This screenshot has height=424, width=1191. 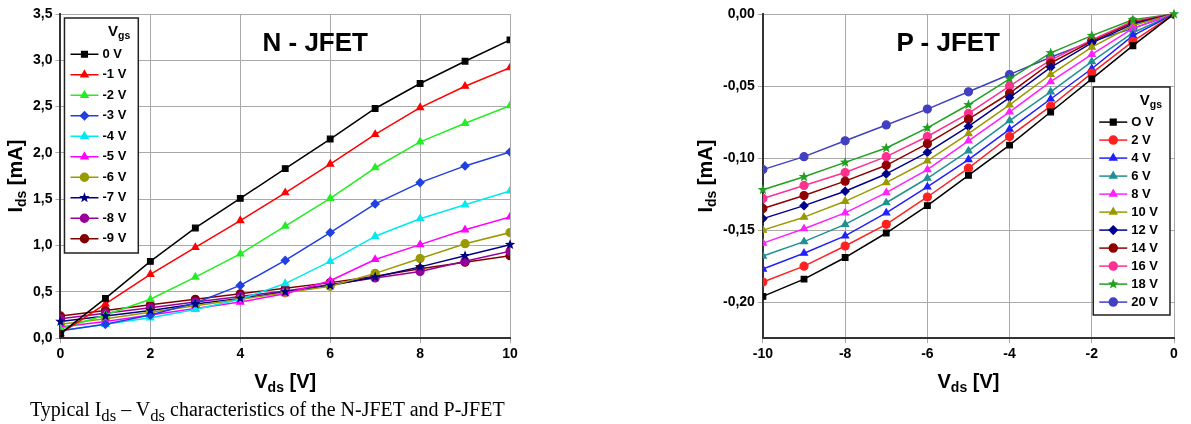 What do you see at coordinates (1145, 211) in the screenshot?
I see `legend-label: 10 V` at bounding box center [1145, 211].